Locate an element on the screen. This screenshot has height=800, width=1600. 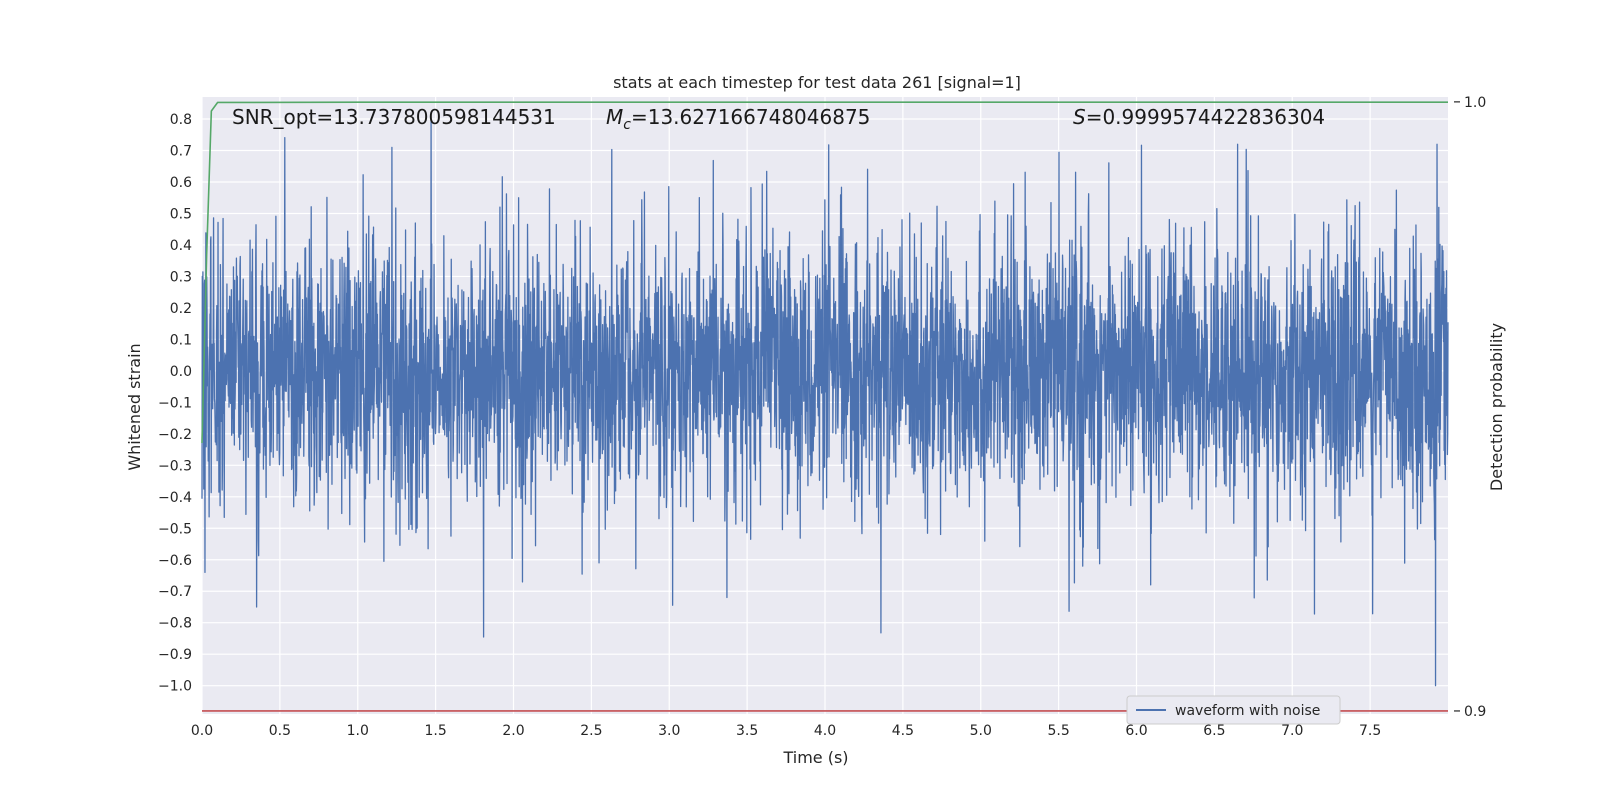
y-tick-label: 0.3 is located at coordinates (181, 277).